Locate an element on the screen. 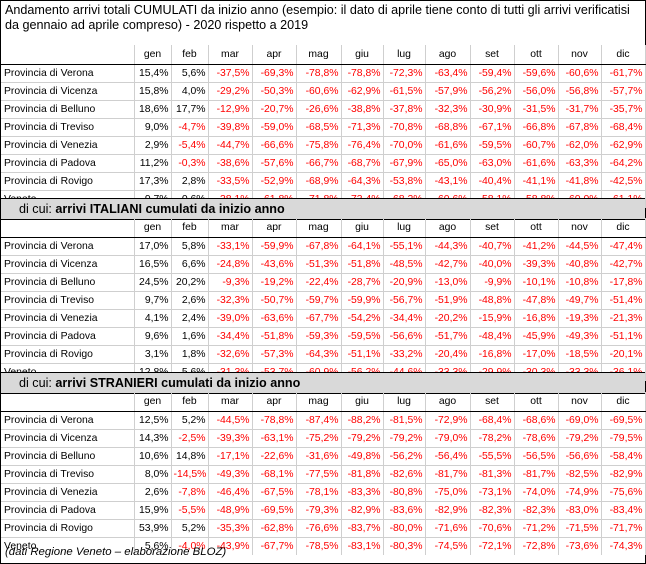 This screenshot has width=646, height=564. value-cell: -75,0% is located at coordinates (448, 492).